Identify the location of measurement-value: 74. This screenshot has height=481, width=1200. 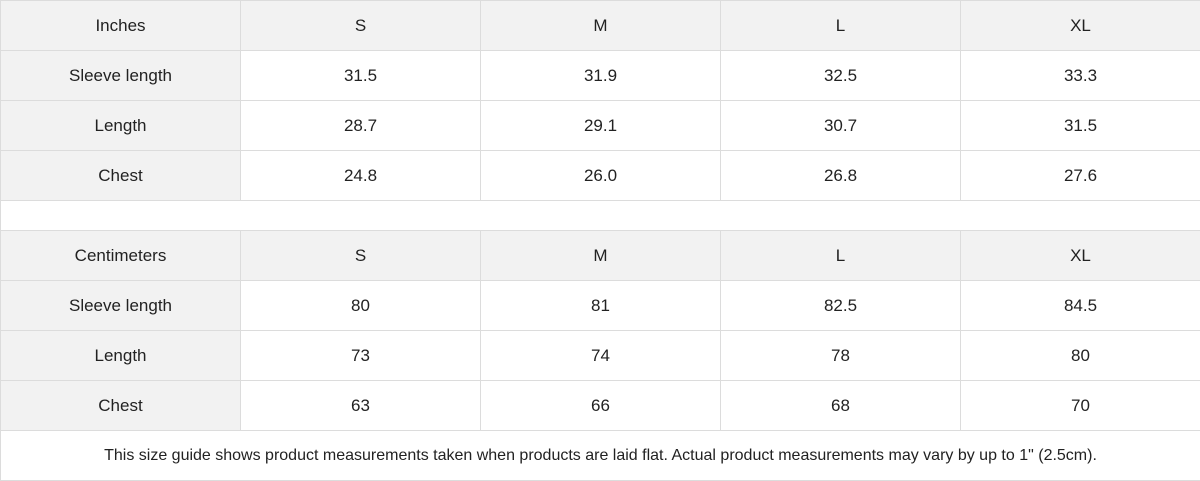
(601, 356).